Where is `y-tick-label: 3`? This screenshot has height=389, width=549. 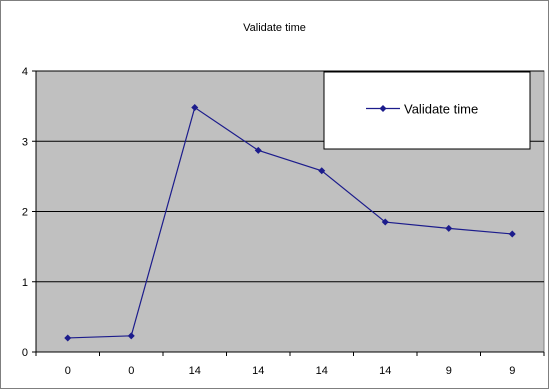
y-tick-label: 3 is located at coordinates (25, 142).